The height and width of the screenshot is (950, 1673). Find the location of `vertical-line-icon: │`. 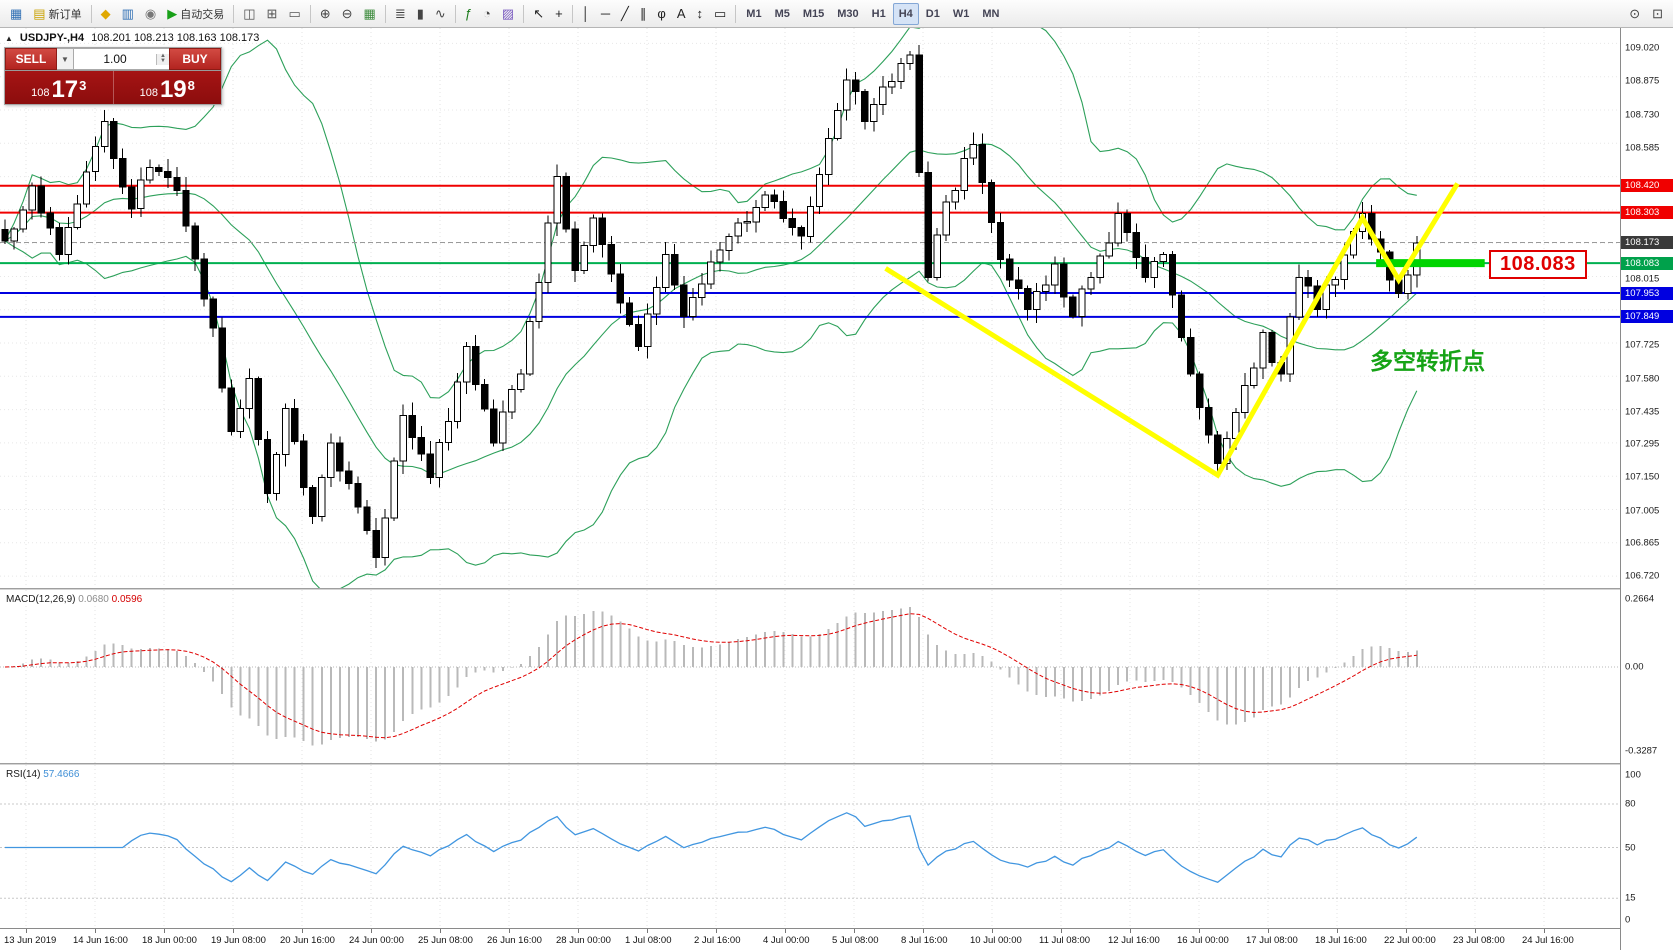

vertical-line-icon: │ is located at coordinates (585, 13).